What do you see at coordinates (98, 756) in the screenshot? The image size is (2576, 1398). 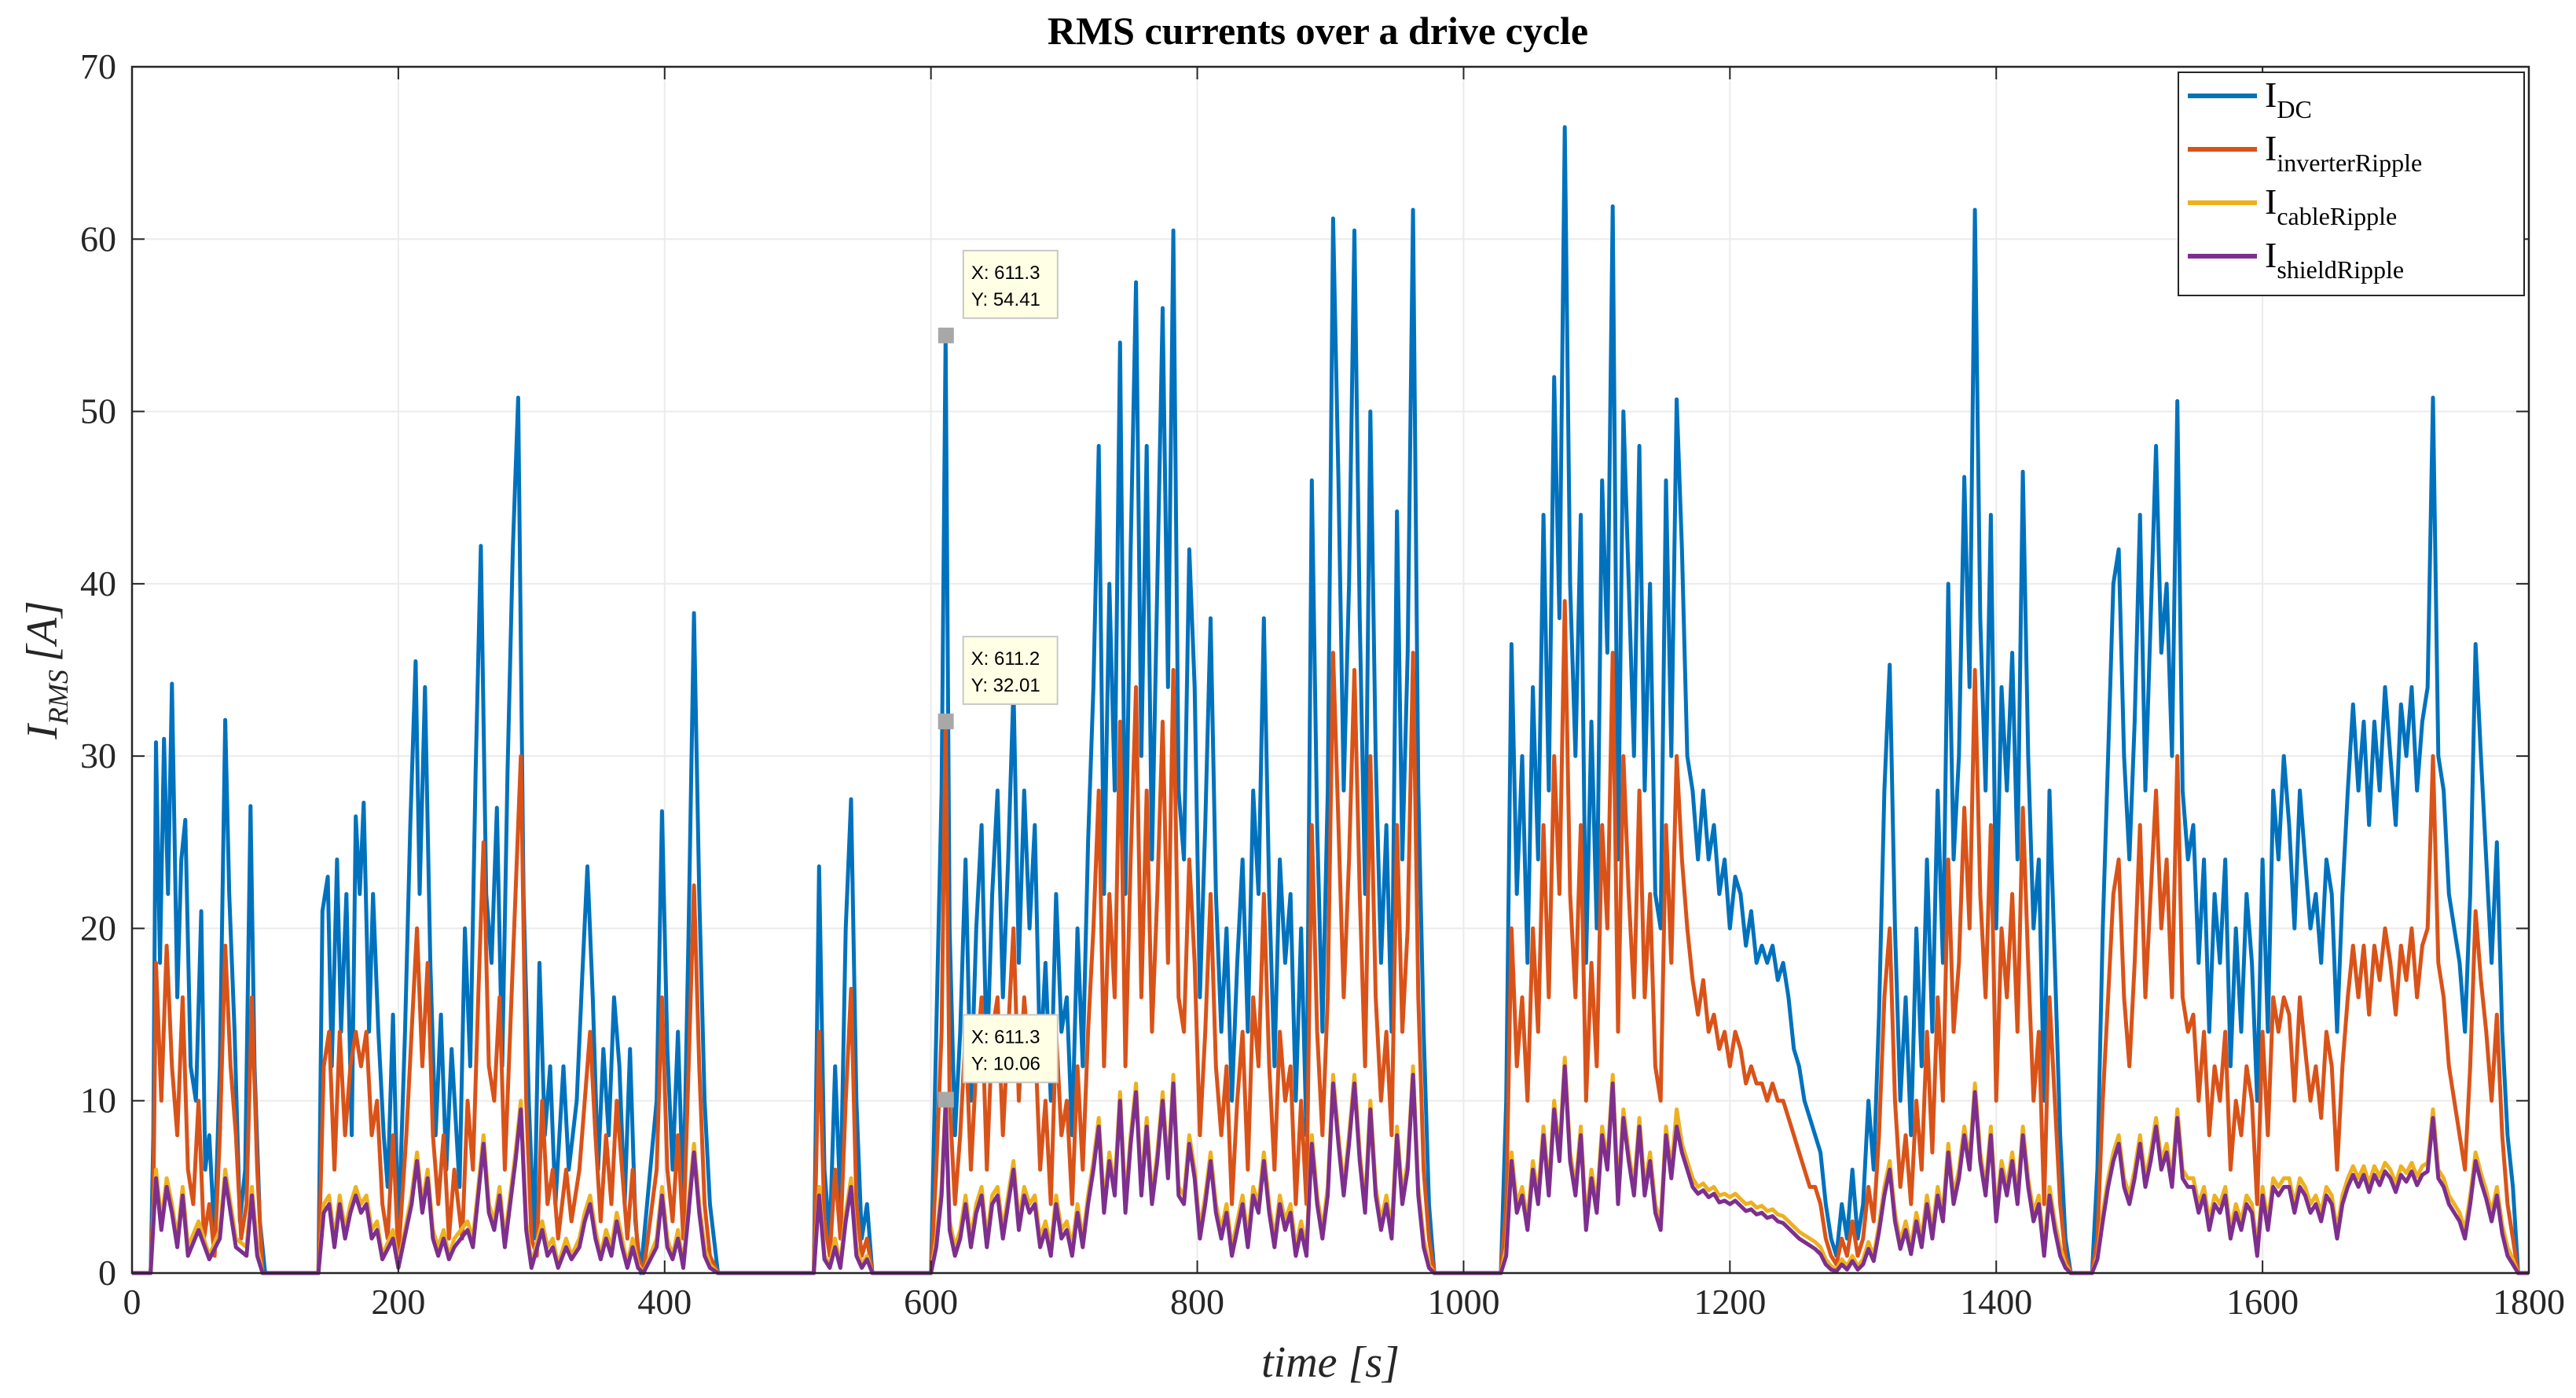 I see `y-tick-label: 30` at bounding box center [98, 756].